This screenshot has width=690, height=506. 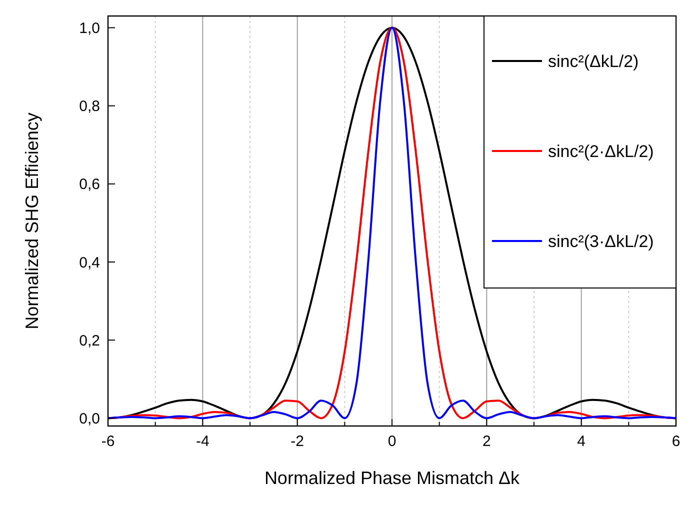 I want to click on x-tick-label: 2, so click(x=486, y=441).